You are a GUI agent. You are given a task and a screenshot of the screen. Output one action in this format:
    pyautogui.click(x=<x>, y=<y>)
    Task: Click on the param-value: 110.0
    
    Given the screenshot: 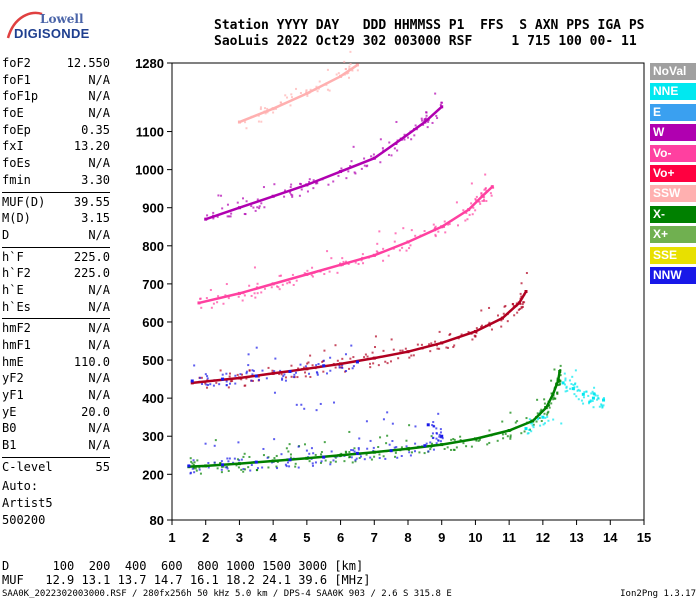 What is the action you would take?
    pyautogui.click(x=91, y=361)
    